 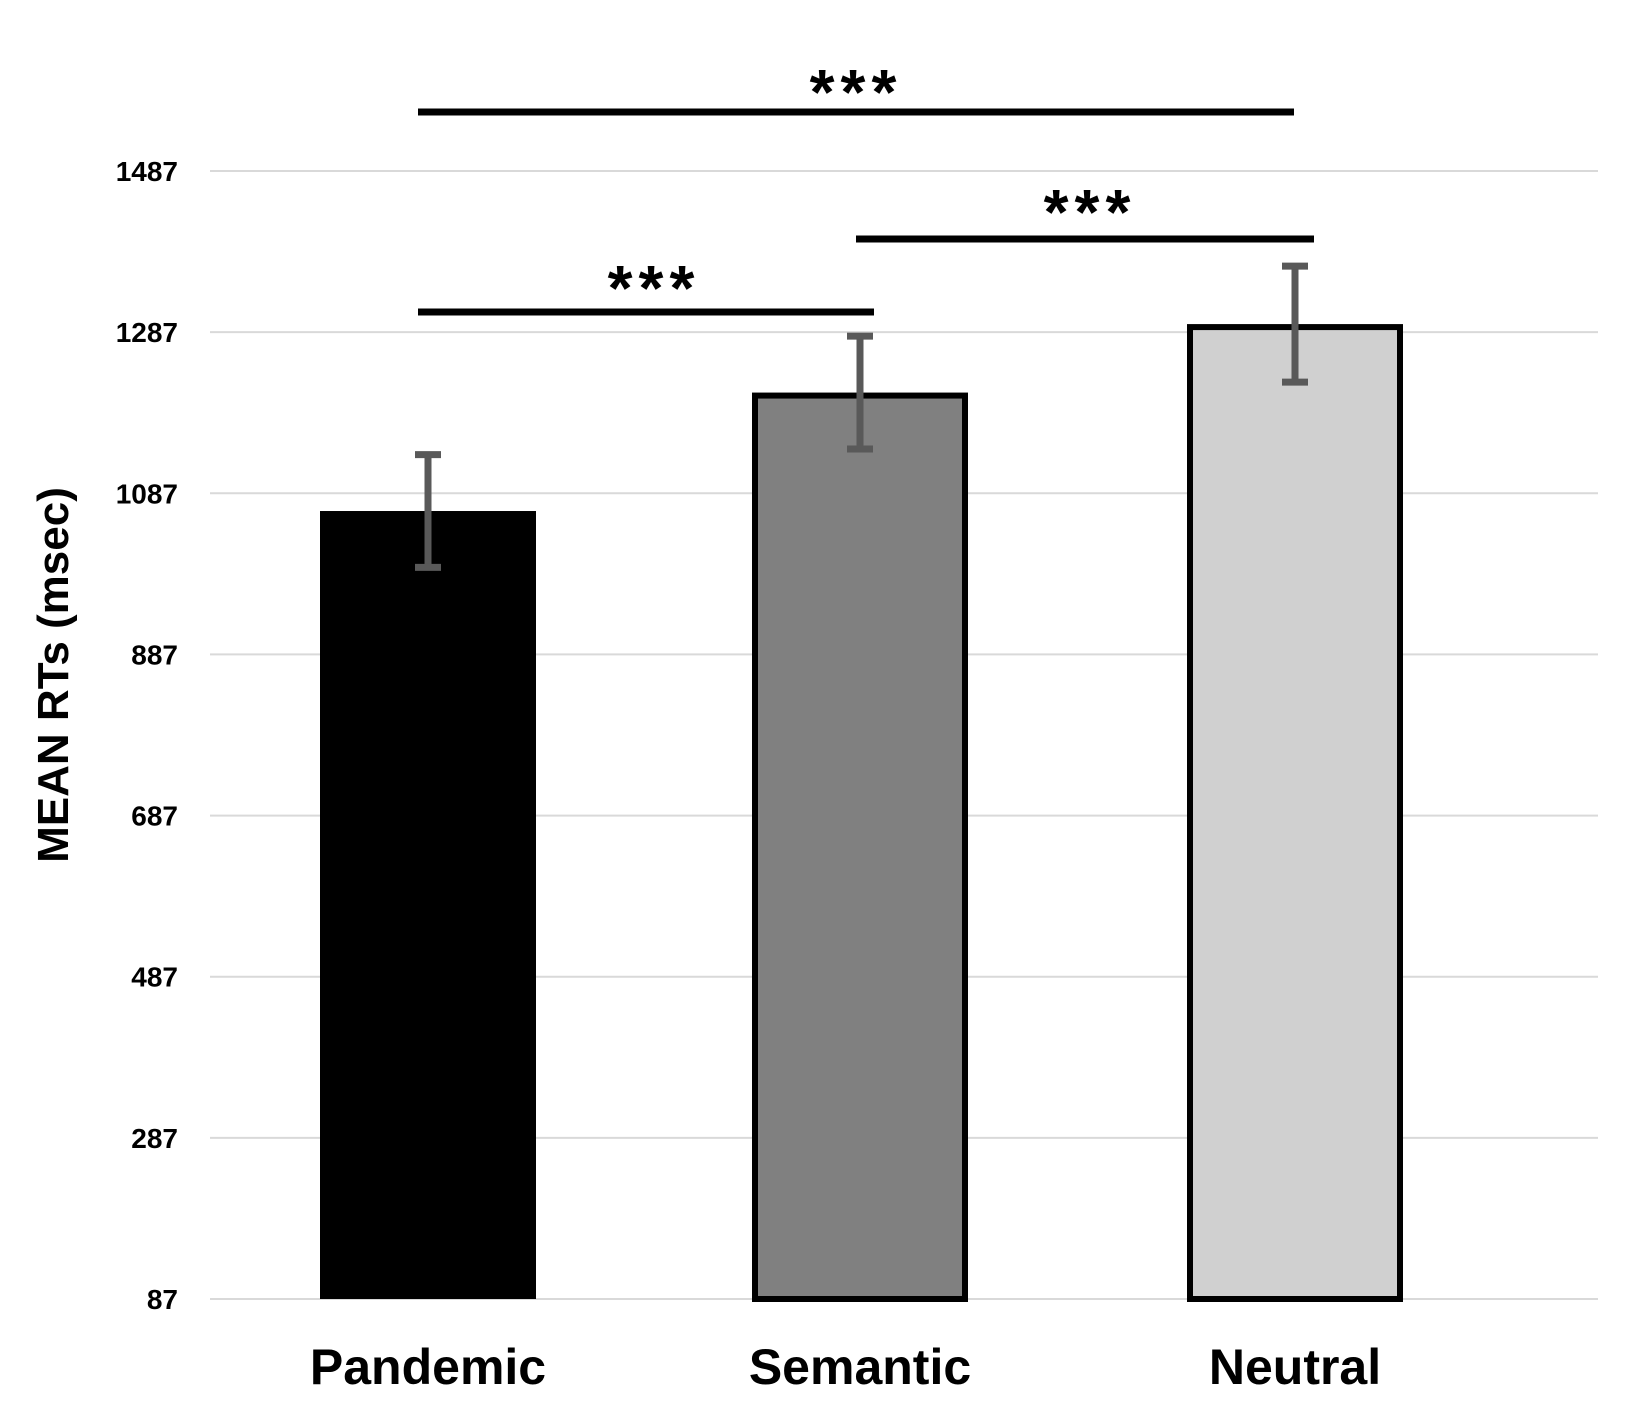 I want to click on y-tick-label: 887, so click(x=154, y=654).